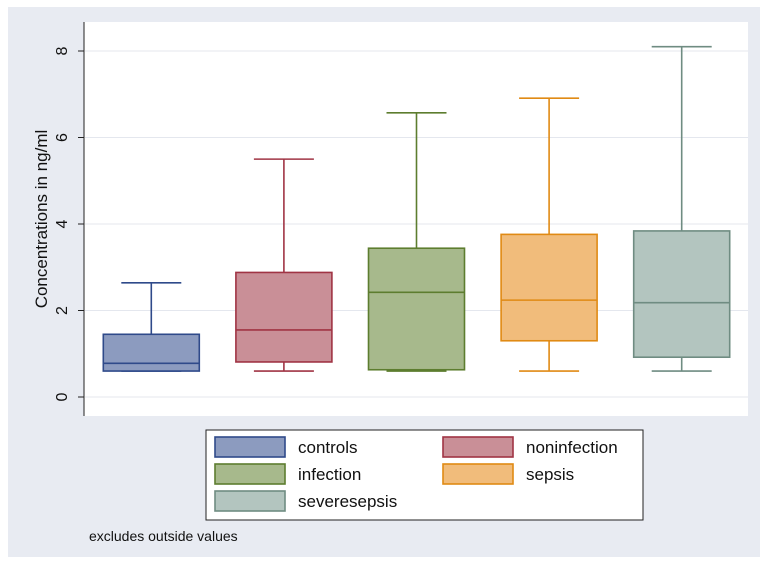 This screenshot has height=564, width=768. I want to click on box-sepsis, so click(549, 234).